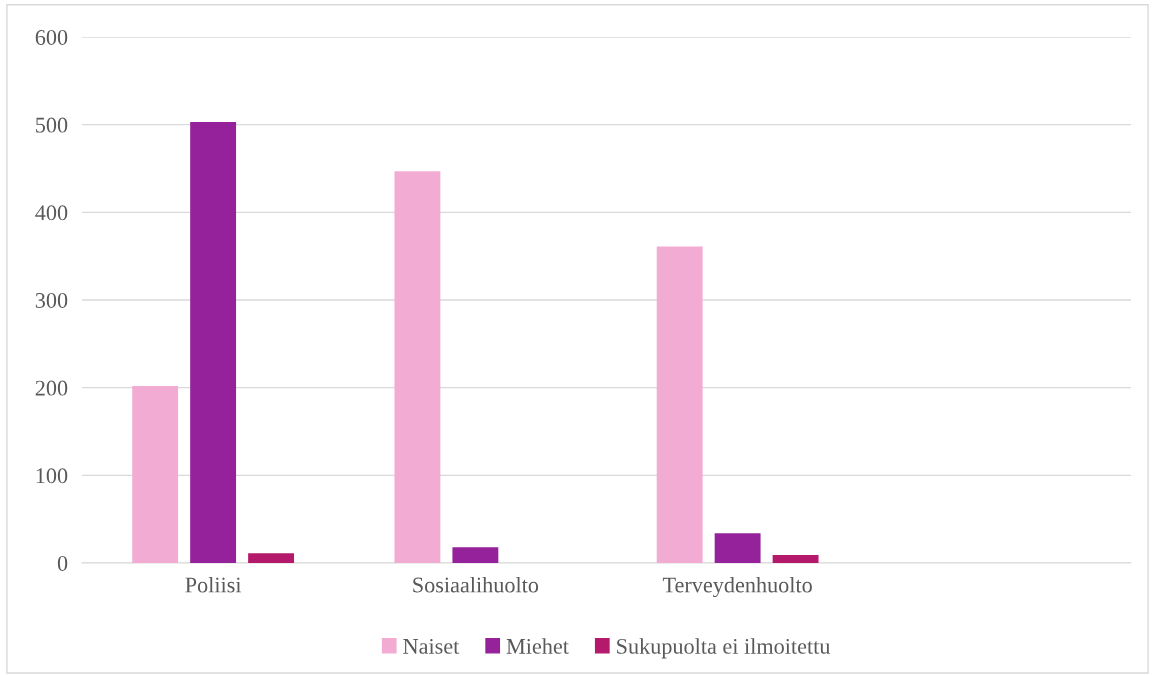 This screenshot has height=675, width=1155. What do you see at coordinates (62, 563) in the screenshot?
I see `y-tick-label: 0` at bounding box center [62, 563].